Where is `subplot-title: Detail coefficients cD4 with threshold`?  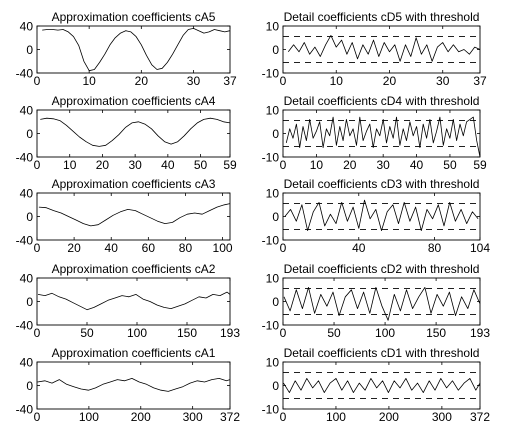 subplot-title: Detail coefficients cD4 with threshold is located at coordinates (382, 101).